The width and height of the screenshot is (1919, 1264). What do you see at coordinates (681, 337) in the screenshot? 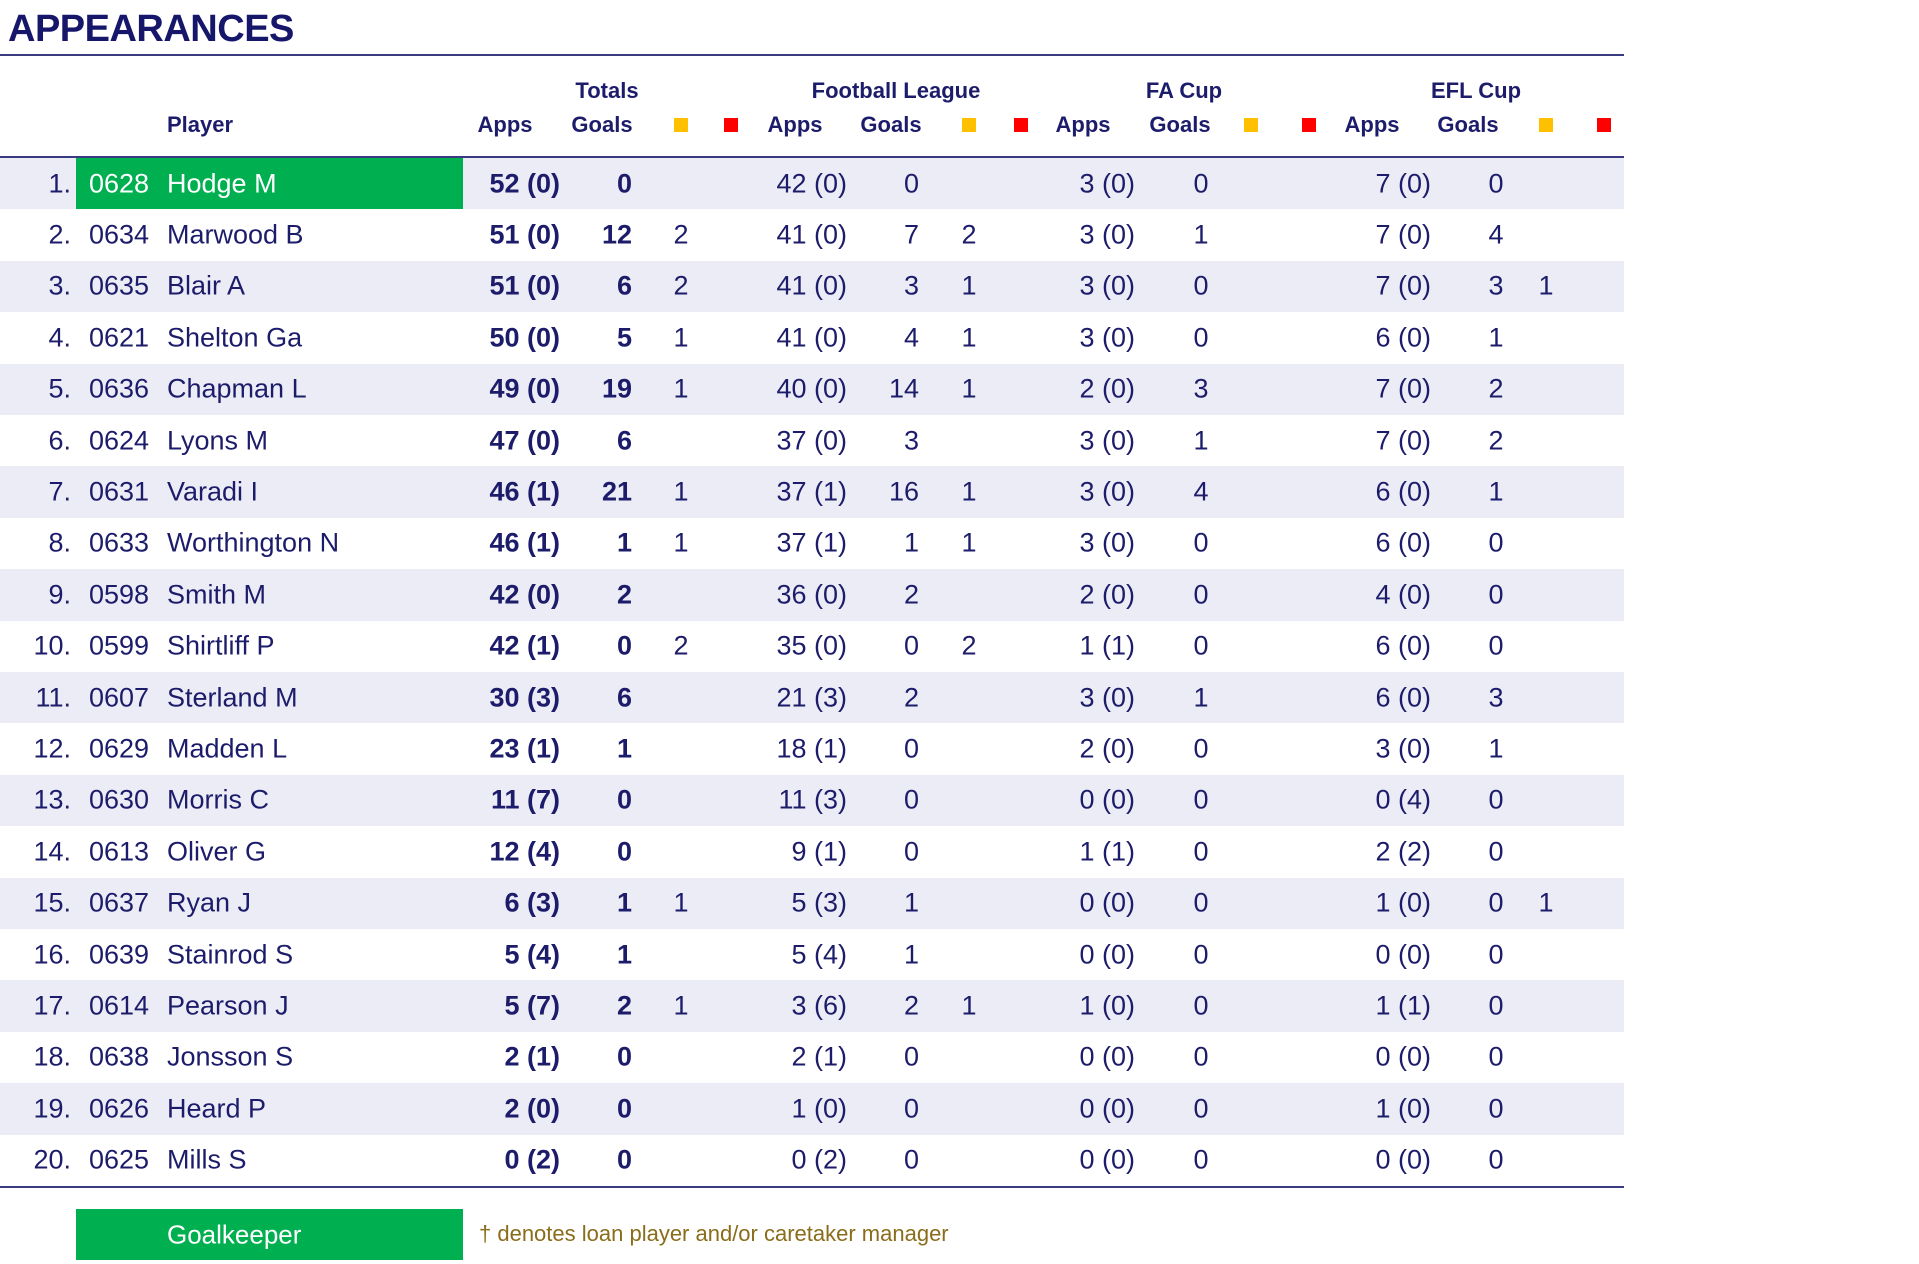
I see `totals-yellow-cards: 1` at bounding box center [681, 337].